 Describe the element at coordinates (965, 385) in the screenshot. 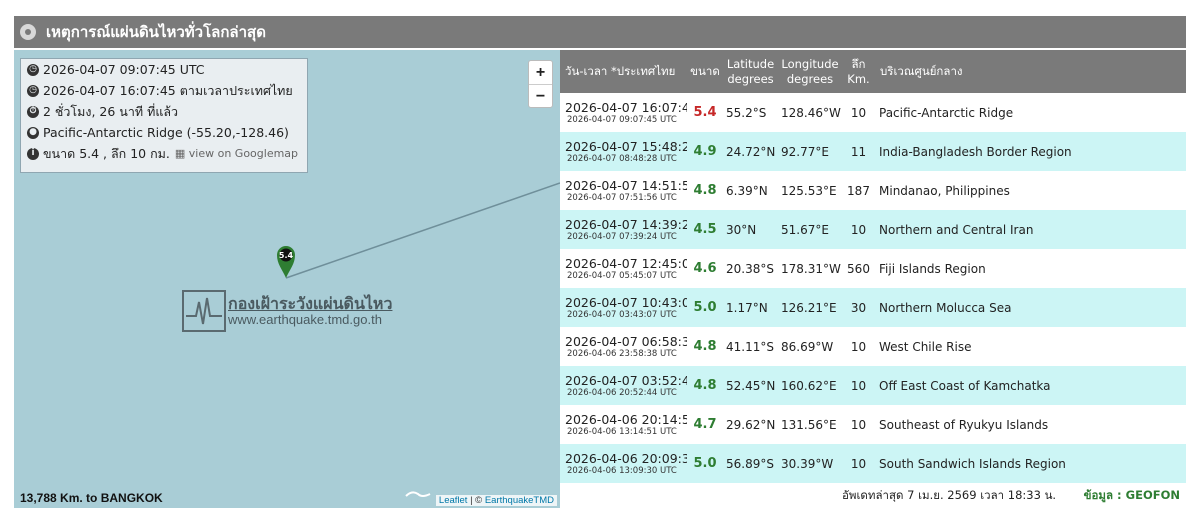

I see `cell-region: Off East Coast of Kamchatka` at that location.